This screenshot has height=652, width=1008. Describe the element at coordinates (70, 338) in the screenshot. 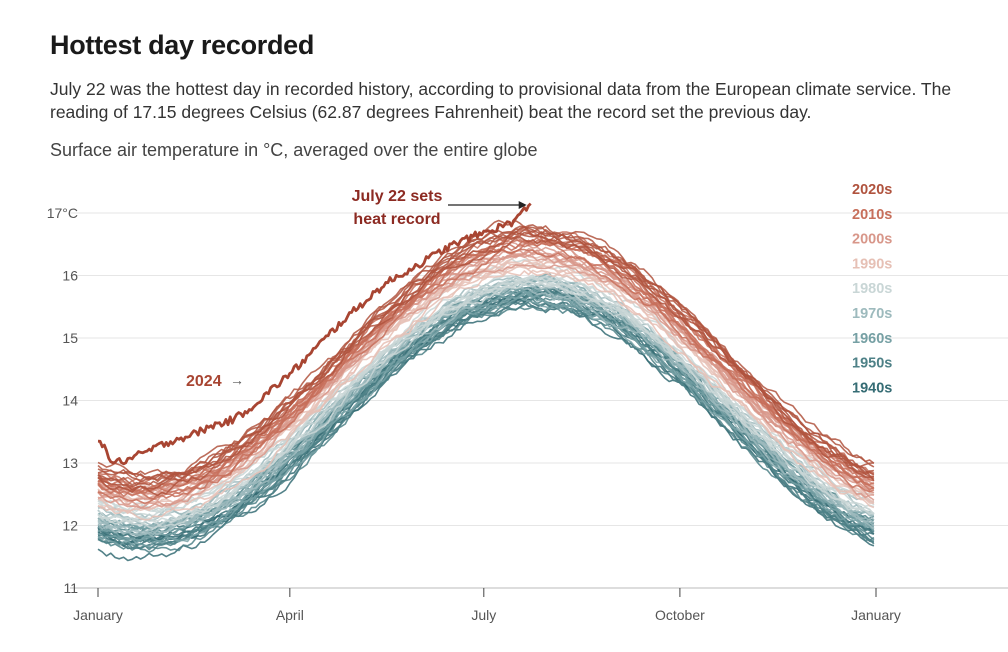

I see `y-tick-label: 15` at that location.